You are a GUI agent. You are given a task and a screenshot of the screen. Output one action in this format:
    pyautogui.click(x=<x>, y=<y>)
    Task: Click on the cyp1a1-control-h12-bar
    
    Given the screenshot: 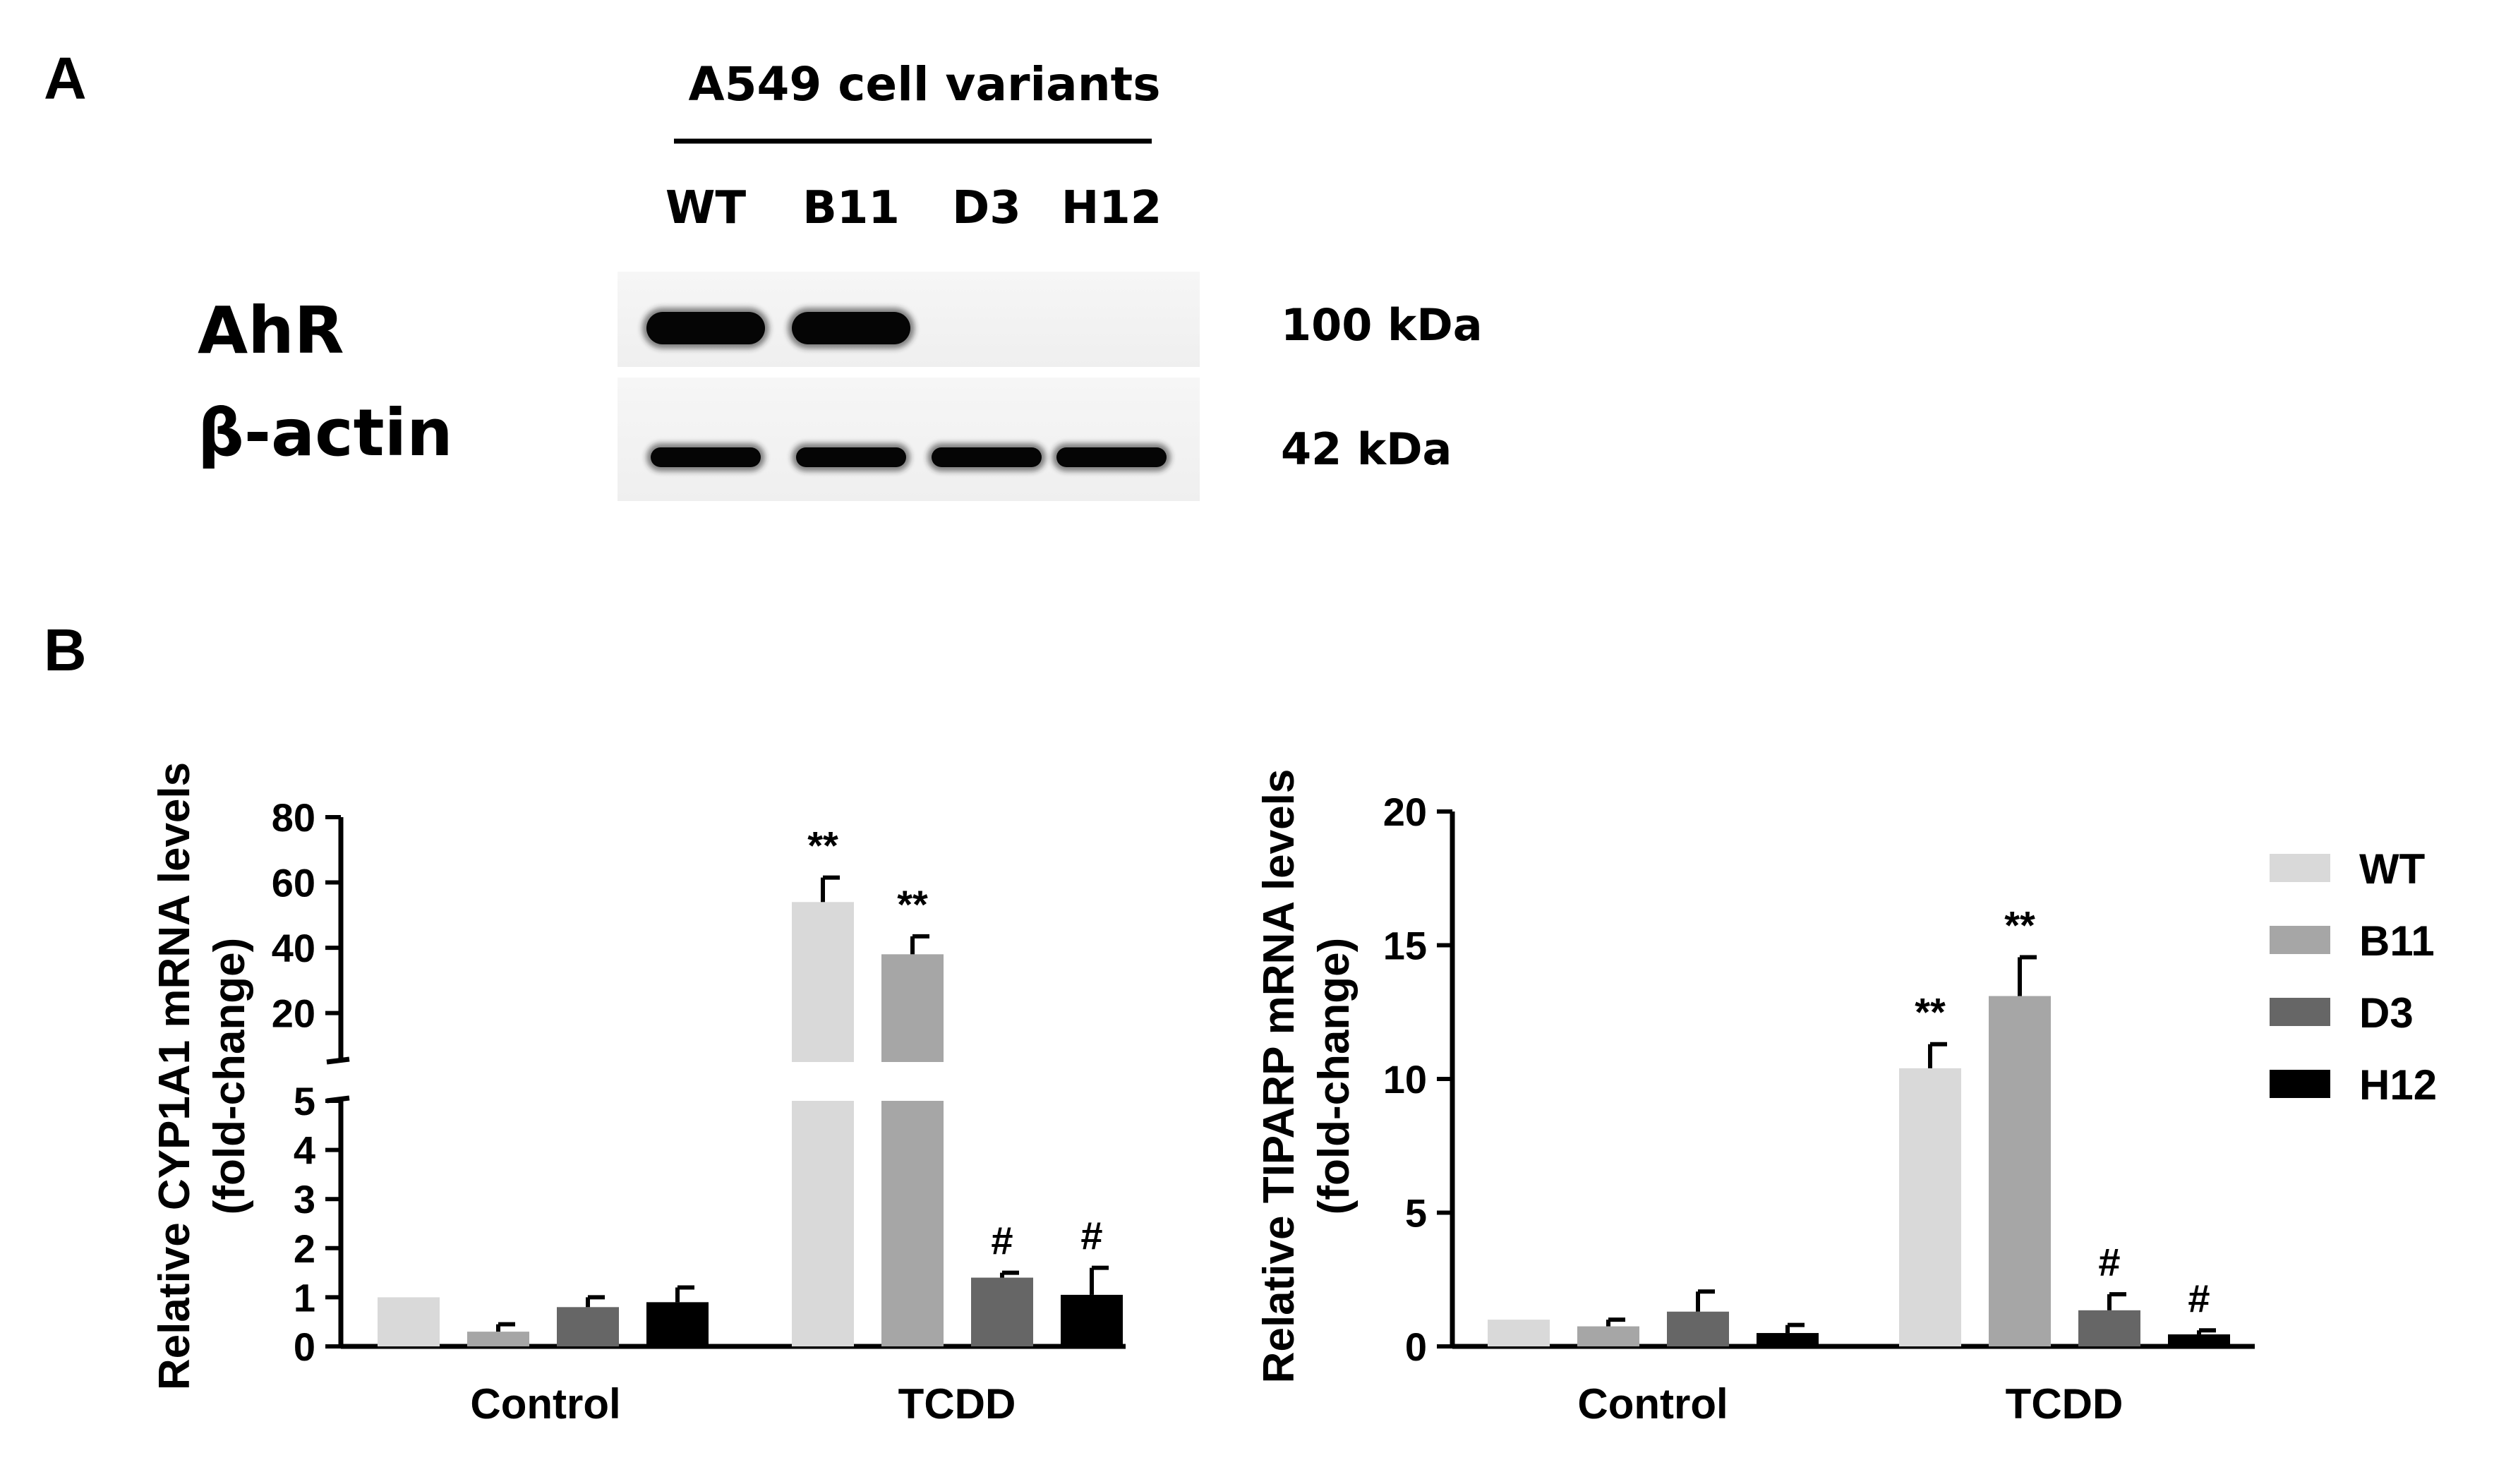 What is the action you would take?
    pyautogui.click(x=677, y=1324)
    